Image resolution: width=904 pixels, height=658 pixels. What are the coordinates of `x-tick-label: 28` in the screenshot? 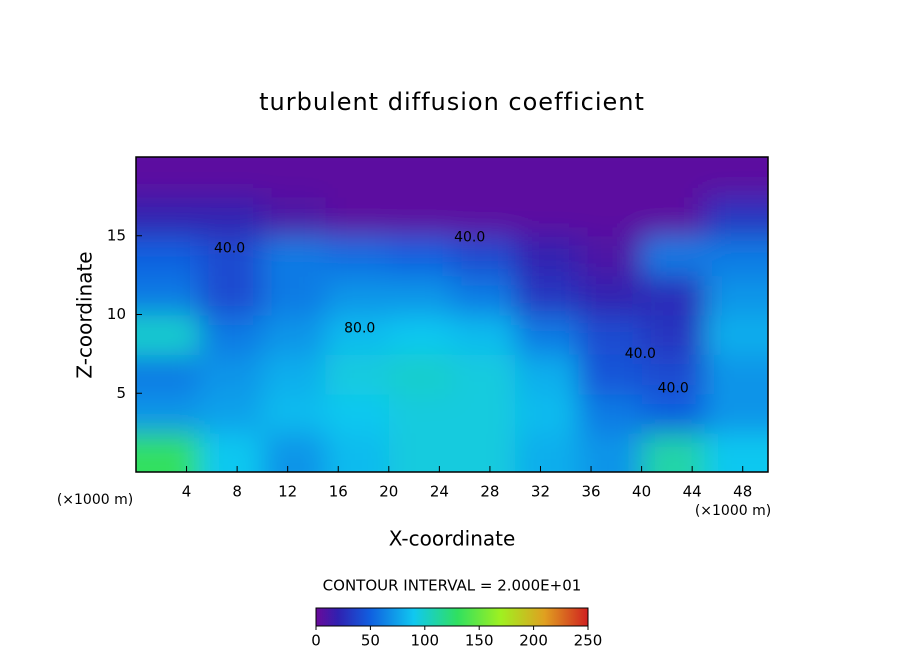 It's located at (489, 492).